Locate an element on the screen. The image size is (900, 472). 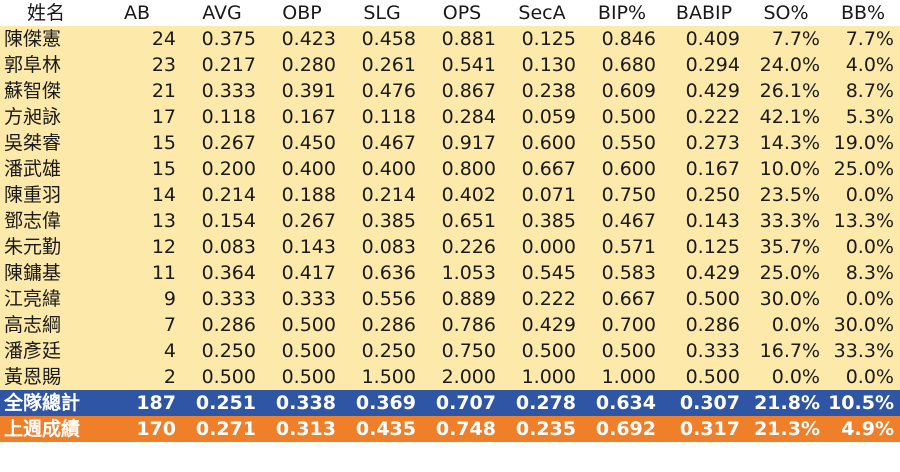
cell-so: 14.3% is located at coordinates (786, 143).